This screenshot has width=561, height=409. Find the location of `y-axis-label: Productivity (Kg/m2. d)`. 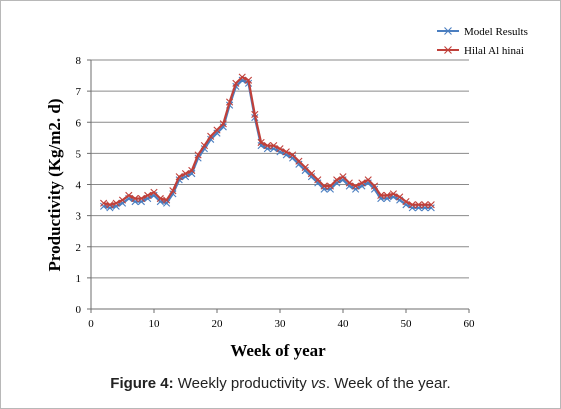

y-axis-label: Productivity (Kg/m2. d) is located at coordinates (54, 185).